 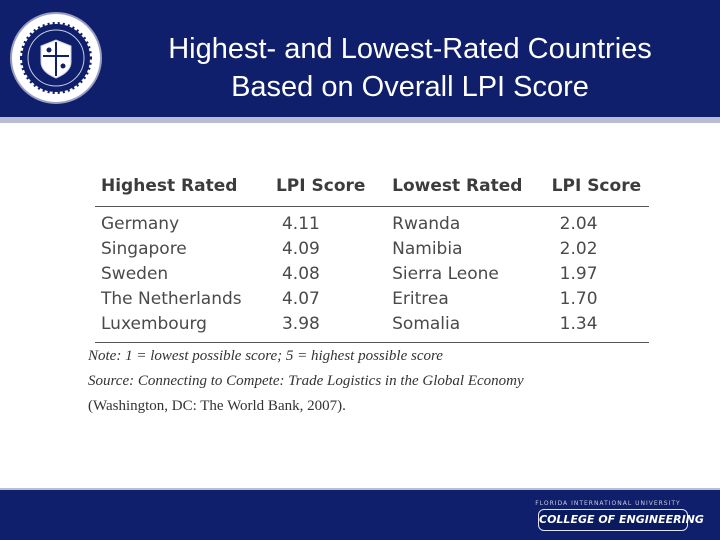 I want to click on lowest-score: 2.04, so click(x=578, y=223).